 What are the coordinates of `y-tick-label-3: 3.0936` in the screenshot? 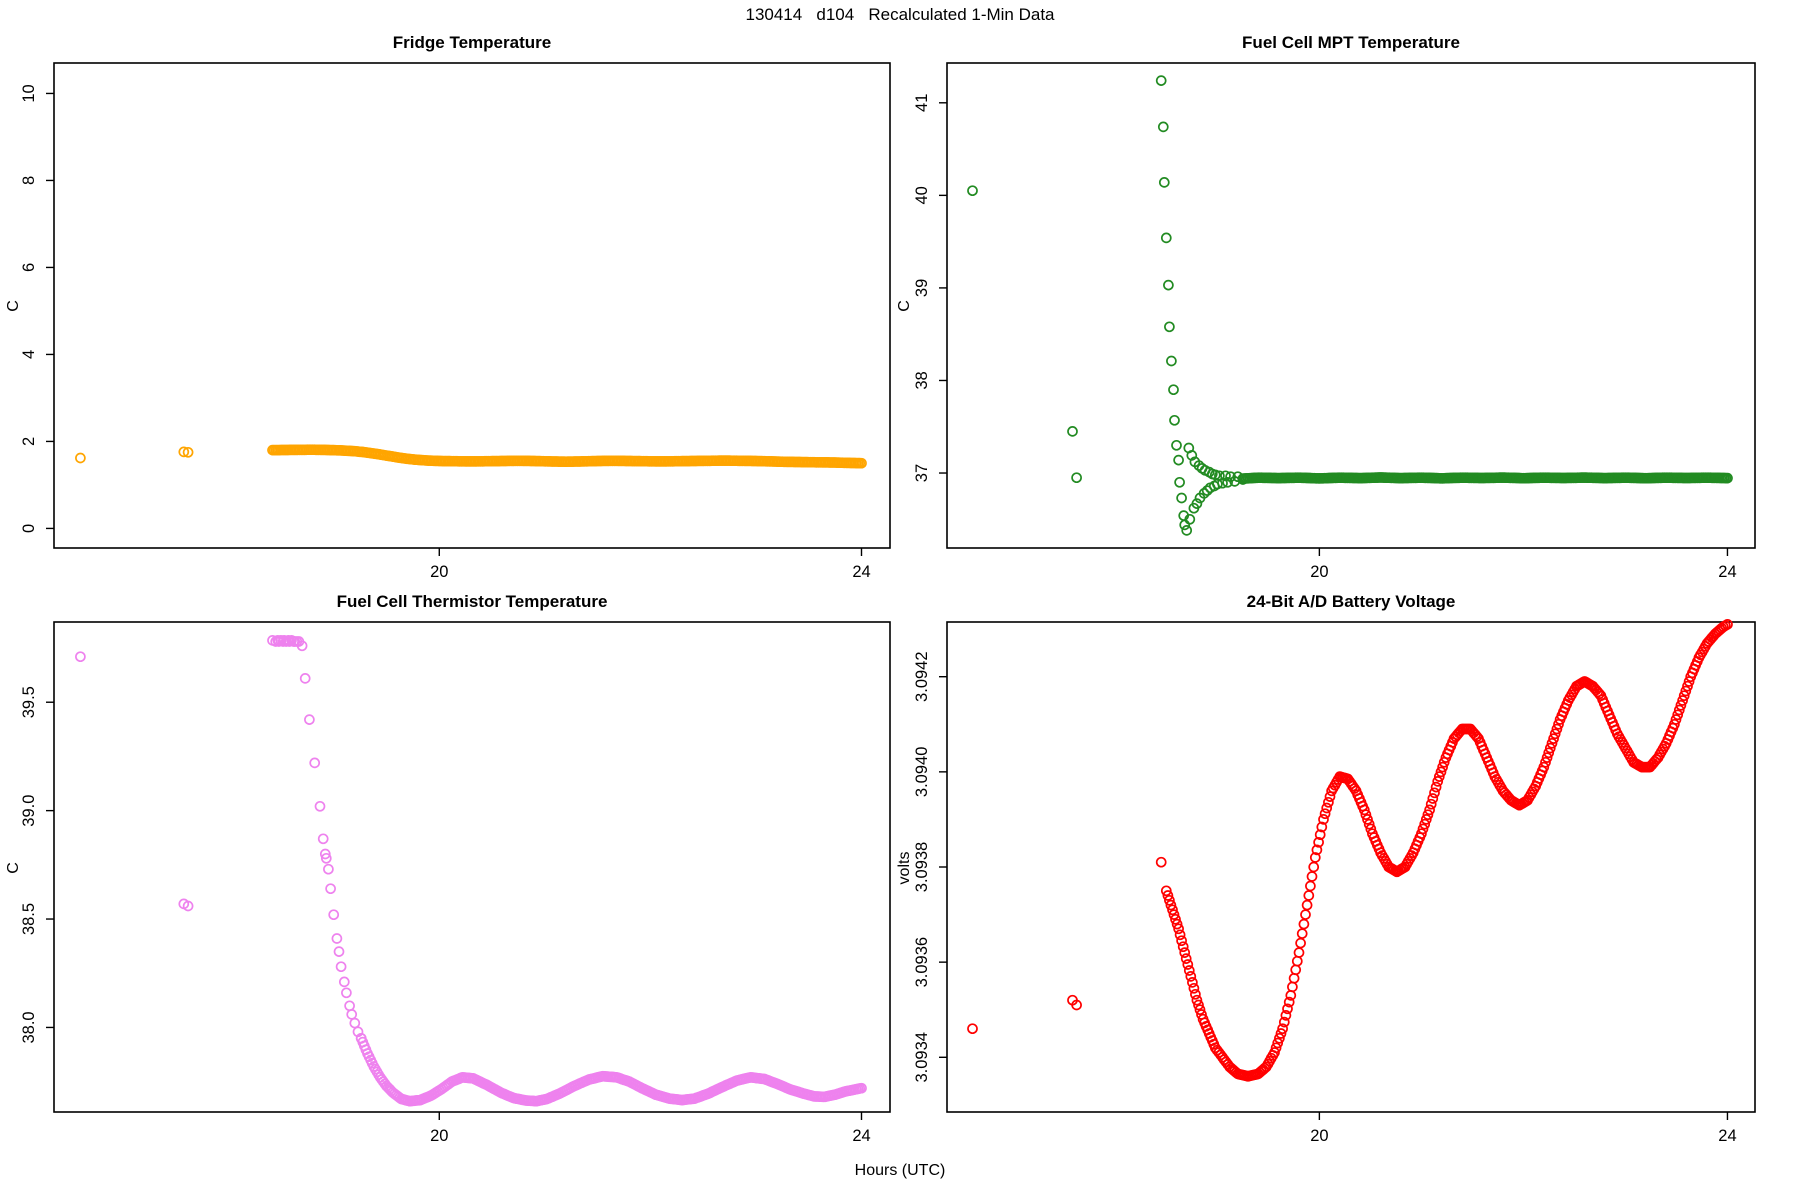 It's located at (922, 962).